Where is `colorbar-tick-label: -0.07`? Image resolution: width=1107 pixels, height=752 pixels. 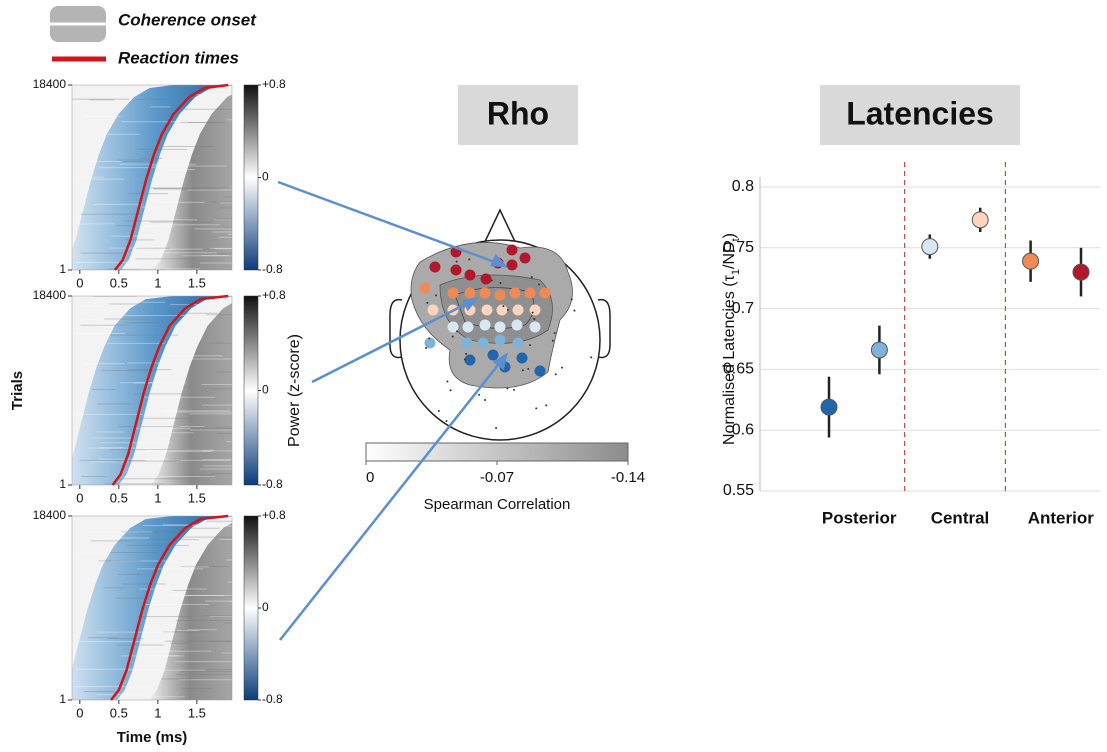 colorbar-tick-label: -0.07 is located at coordinates (497, 477).